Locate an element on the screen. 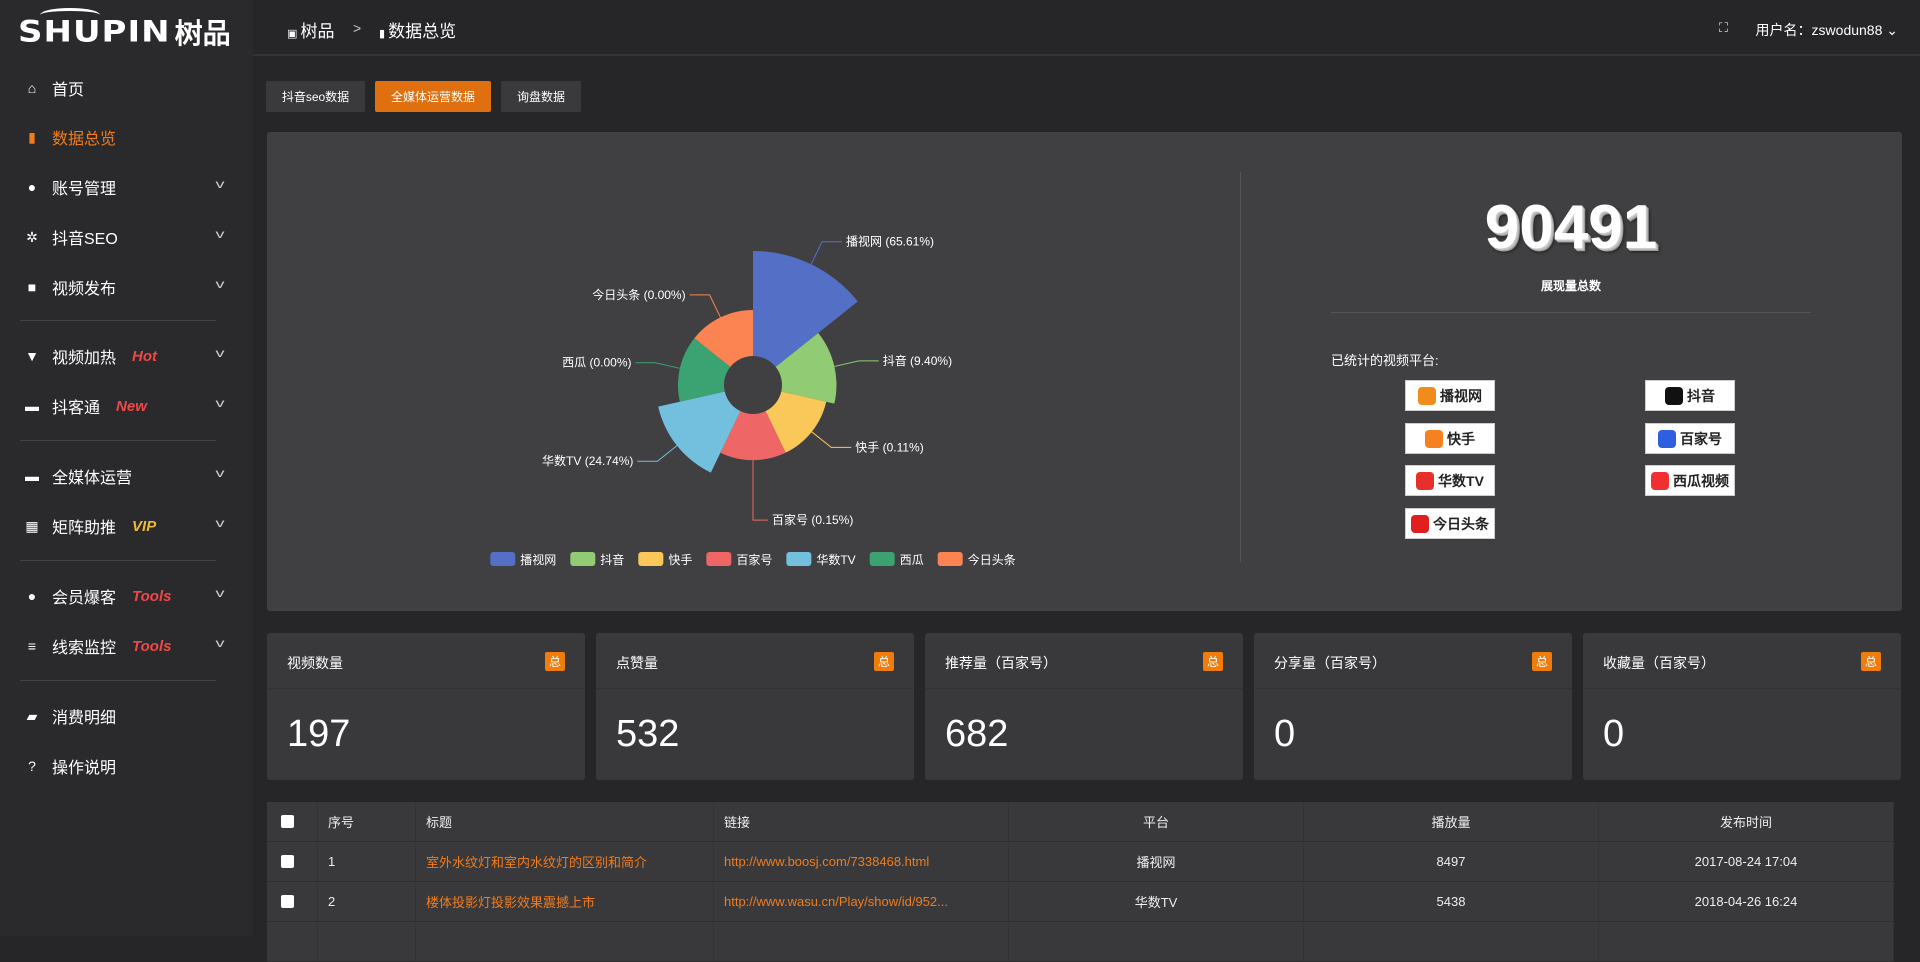 Image resolution: width=1920 pixels, height=962 pixels. sidebar-item-12: ? 操作说明 is located at coordinates (126, 766).